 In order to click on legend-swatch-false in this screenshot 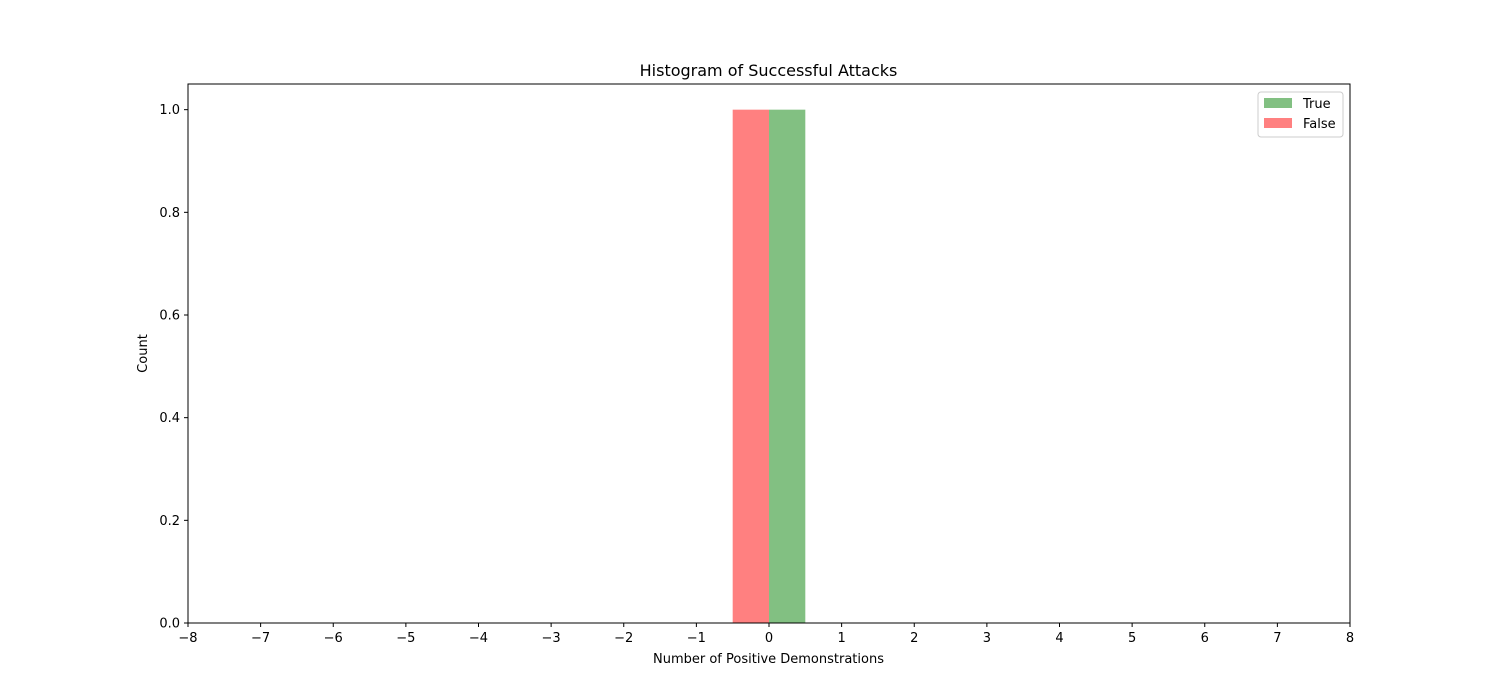, I will do `click(1278, 123)`.